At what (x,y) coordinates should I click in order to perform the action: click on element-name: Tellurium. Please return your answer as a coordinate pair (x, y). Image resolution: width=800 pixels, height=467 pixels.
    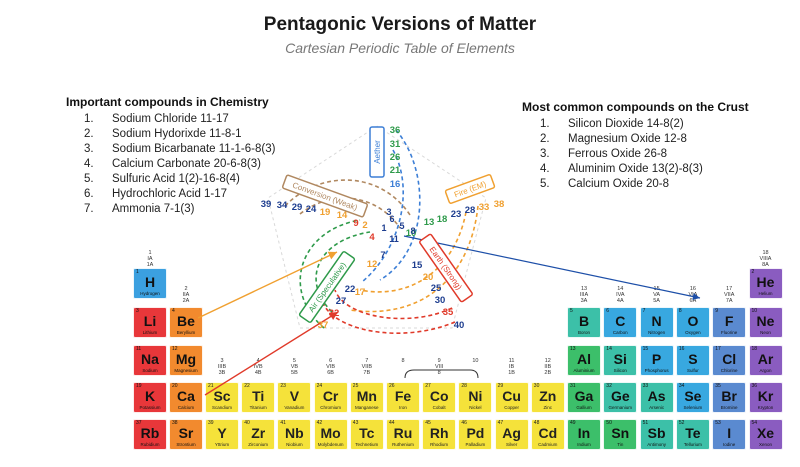
    Looking at the image, I should click on (692, 444).